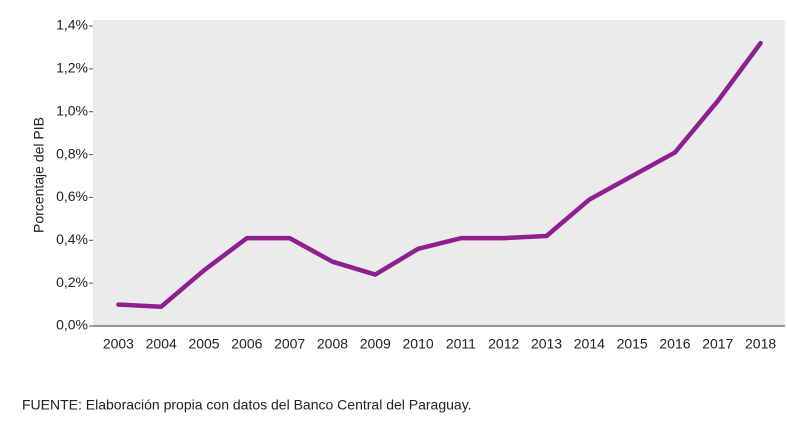 Image resolution: width=787 pixels, height=425 pixels. What do you see at coordinates (674, 344) in the screenshot?
I see `x-tick-label: 2016` at bounding box center [674, 344].